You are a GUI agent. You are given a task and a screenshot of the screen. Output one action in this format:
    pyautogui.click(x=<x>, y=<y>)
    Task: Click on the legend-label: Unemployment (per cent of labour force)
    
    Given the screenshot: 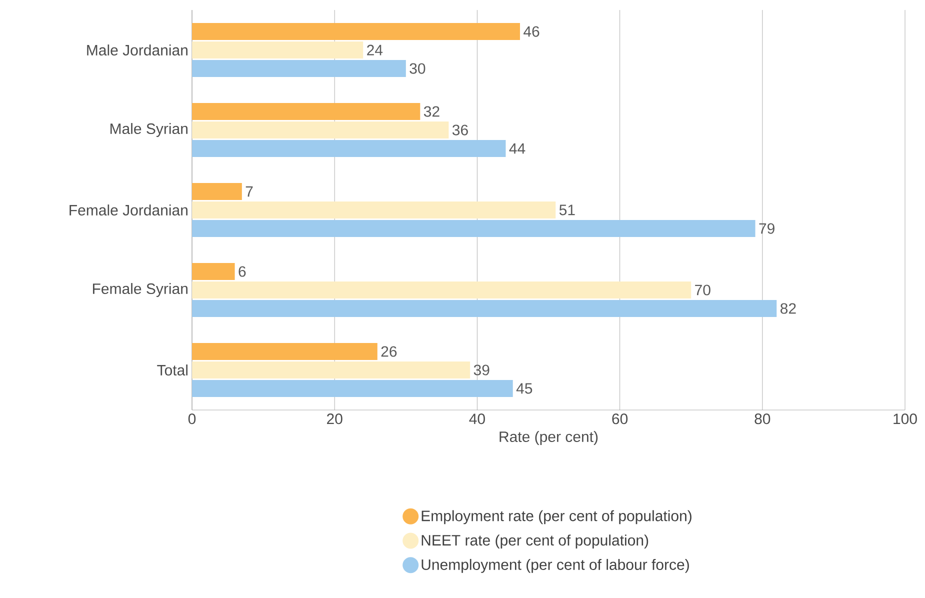 What is the action you would take?
    pyautogui.click(x=555, y=565)
    